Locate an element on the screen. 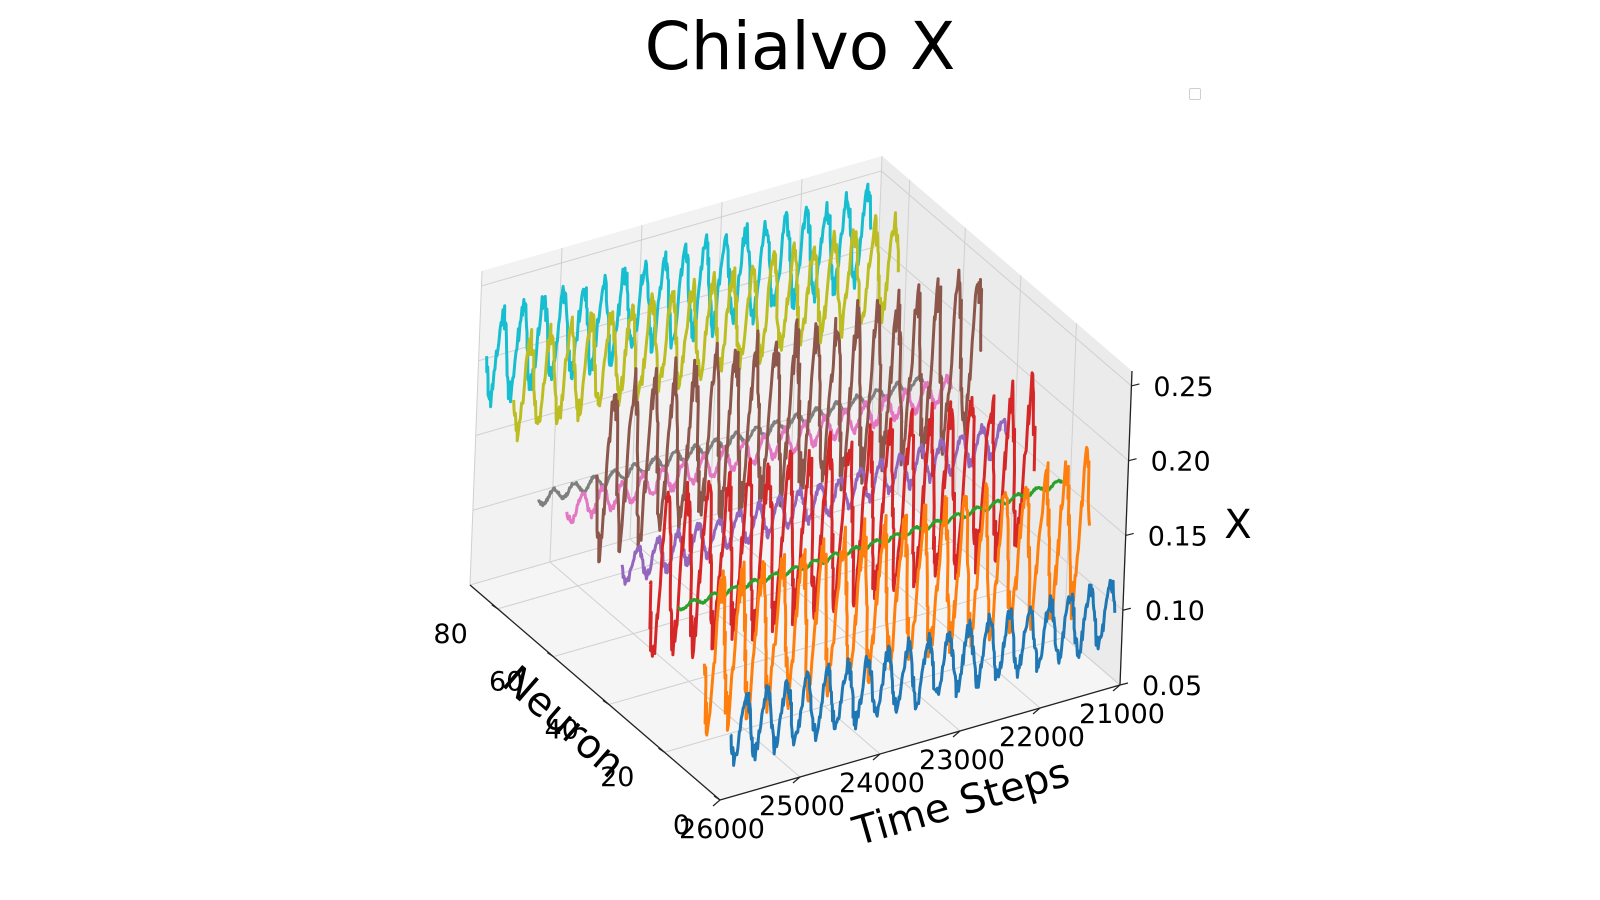 This screenshot has width=1600, height=900. z-tick-label: 0.10 is located at coordinates (1175, 611).